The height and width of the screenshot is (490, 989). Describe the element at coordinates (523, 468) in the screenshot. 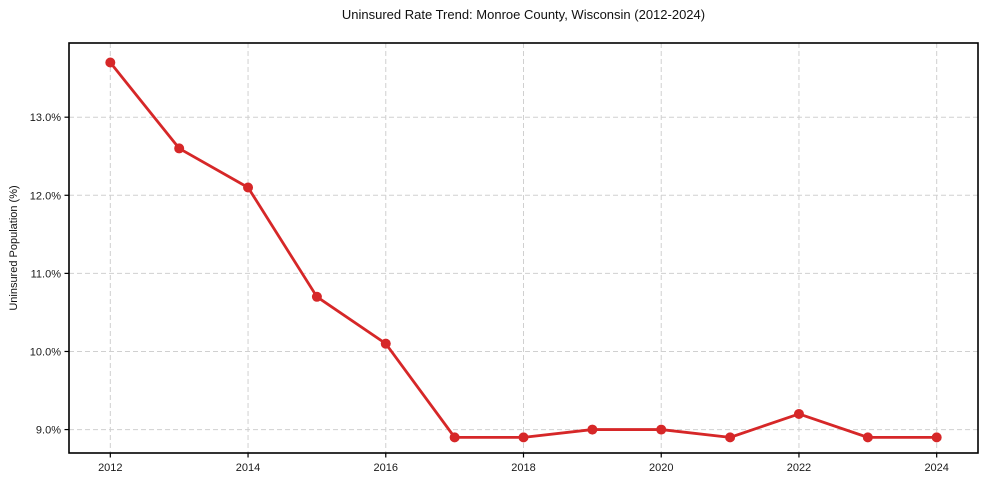

I see `x-tick-label: 2018` at that location.